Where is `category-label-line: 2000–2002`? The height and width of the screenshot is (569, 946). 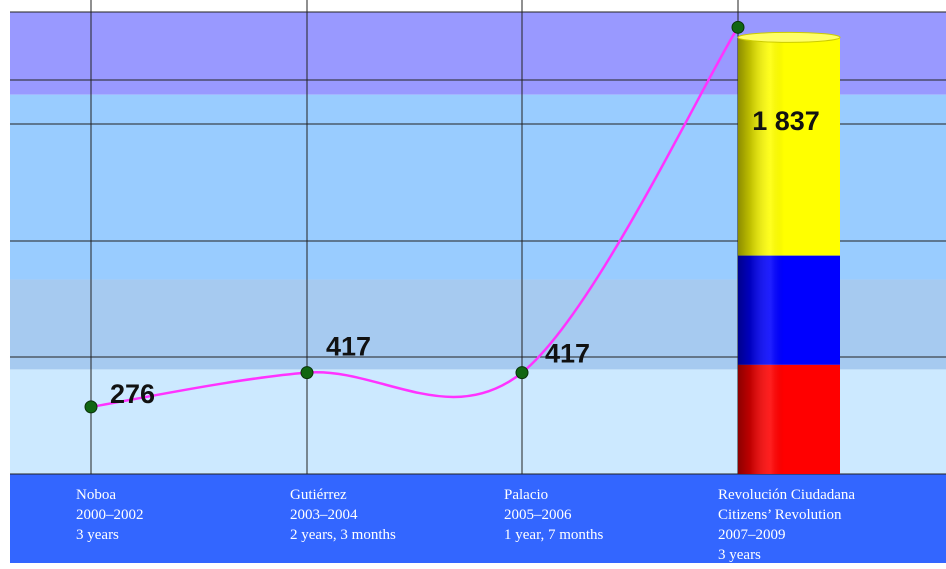
category-label-line: 2000–2002 is located at coordinates (110, 515).